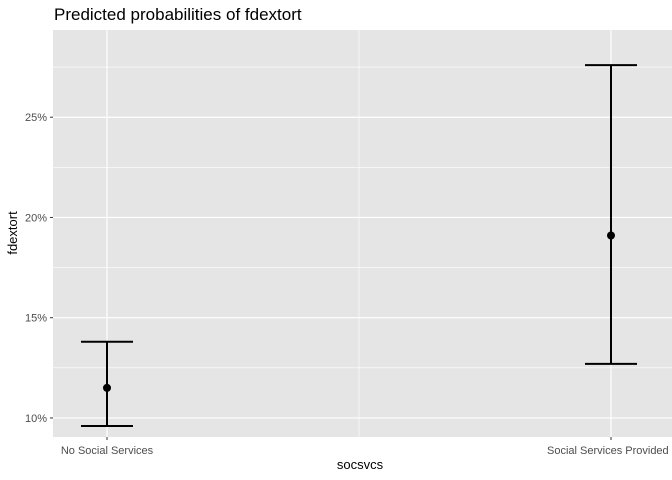 The height and width of the screenshot is (480, 672). What do you see at coordinates (12, 233) in the screenshot?
I see `y-axis-title: fdextort` at bounding box center [12, 233].